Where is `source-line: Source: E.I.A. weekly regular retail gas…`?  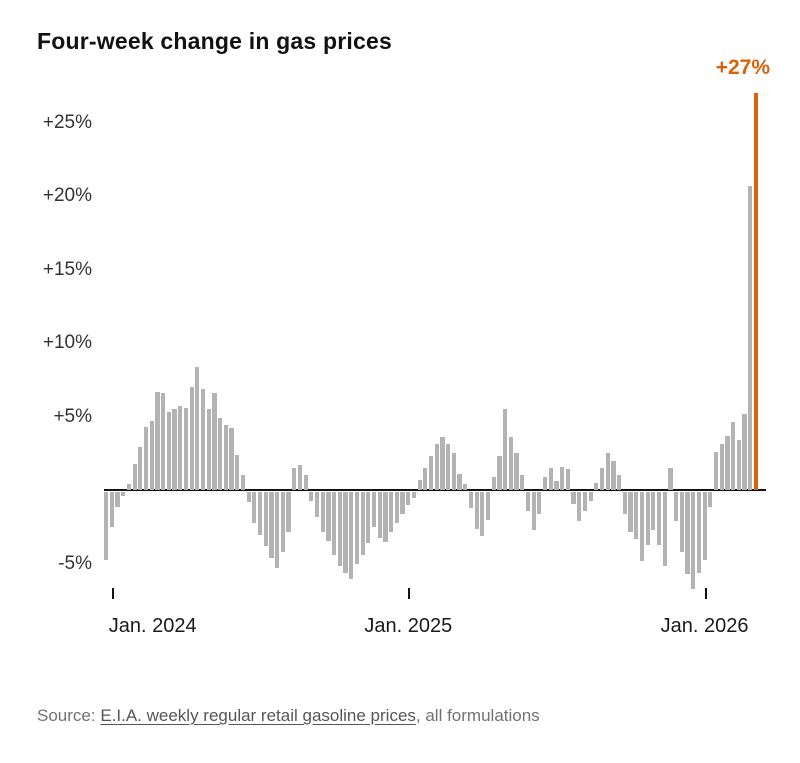
source-line: Source: E.I.A. weekly regular retail gas… is located at coordinates (288, 716).